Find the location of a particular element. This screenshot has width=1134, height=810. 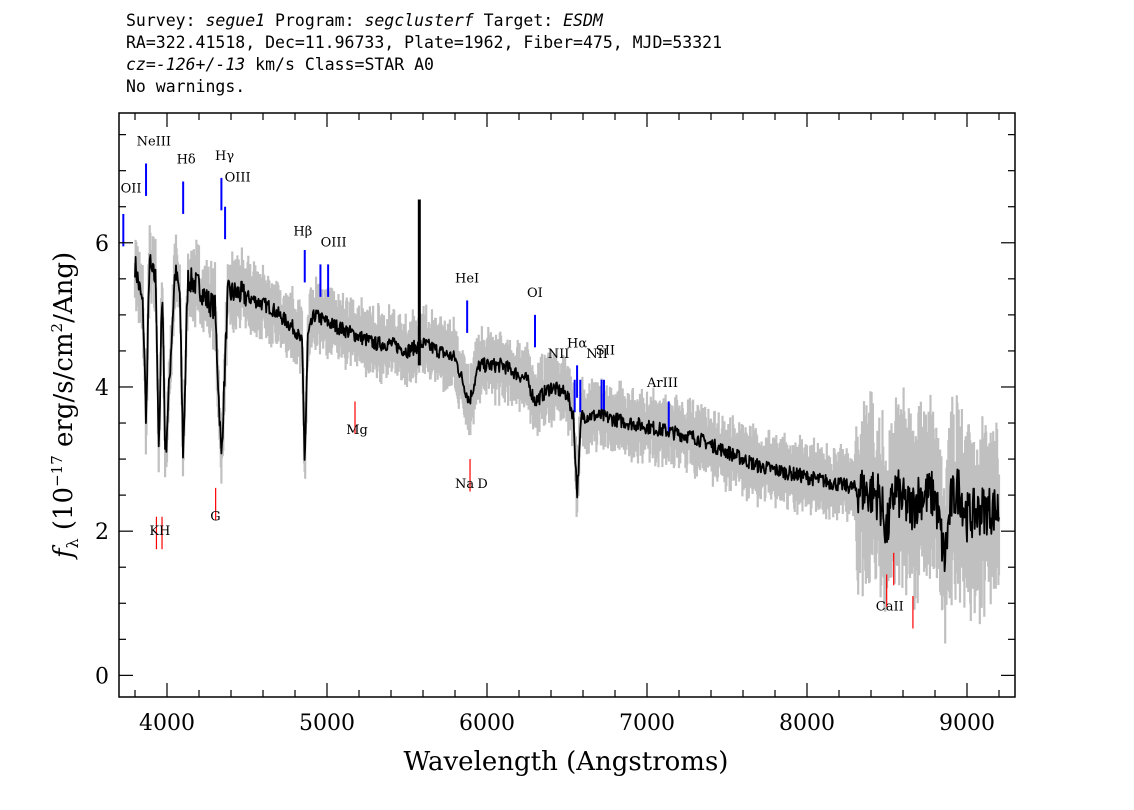

program-value: segclusterf is located at coordinates (419, 20).